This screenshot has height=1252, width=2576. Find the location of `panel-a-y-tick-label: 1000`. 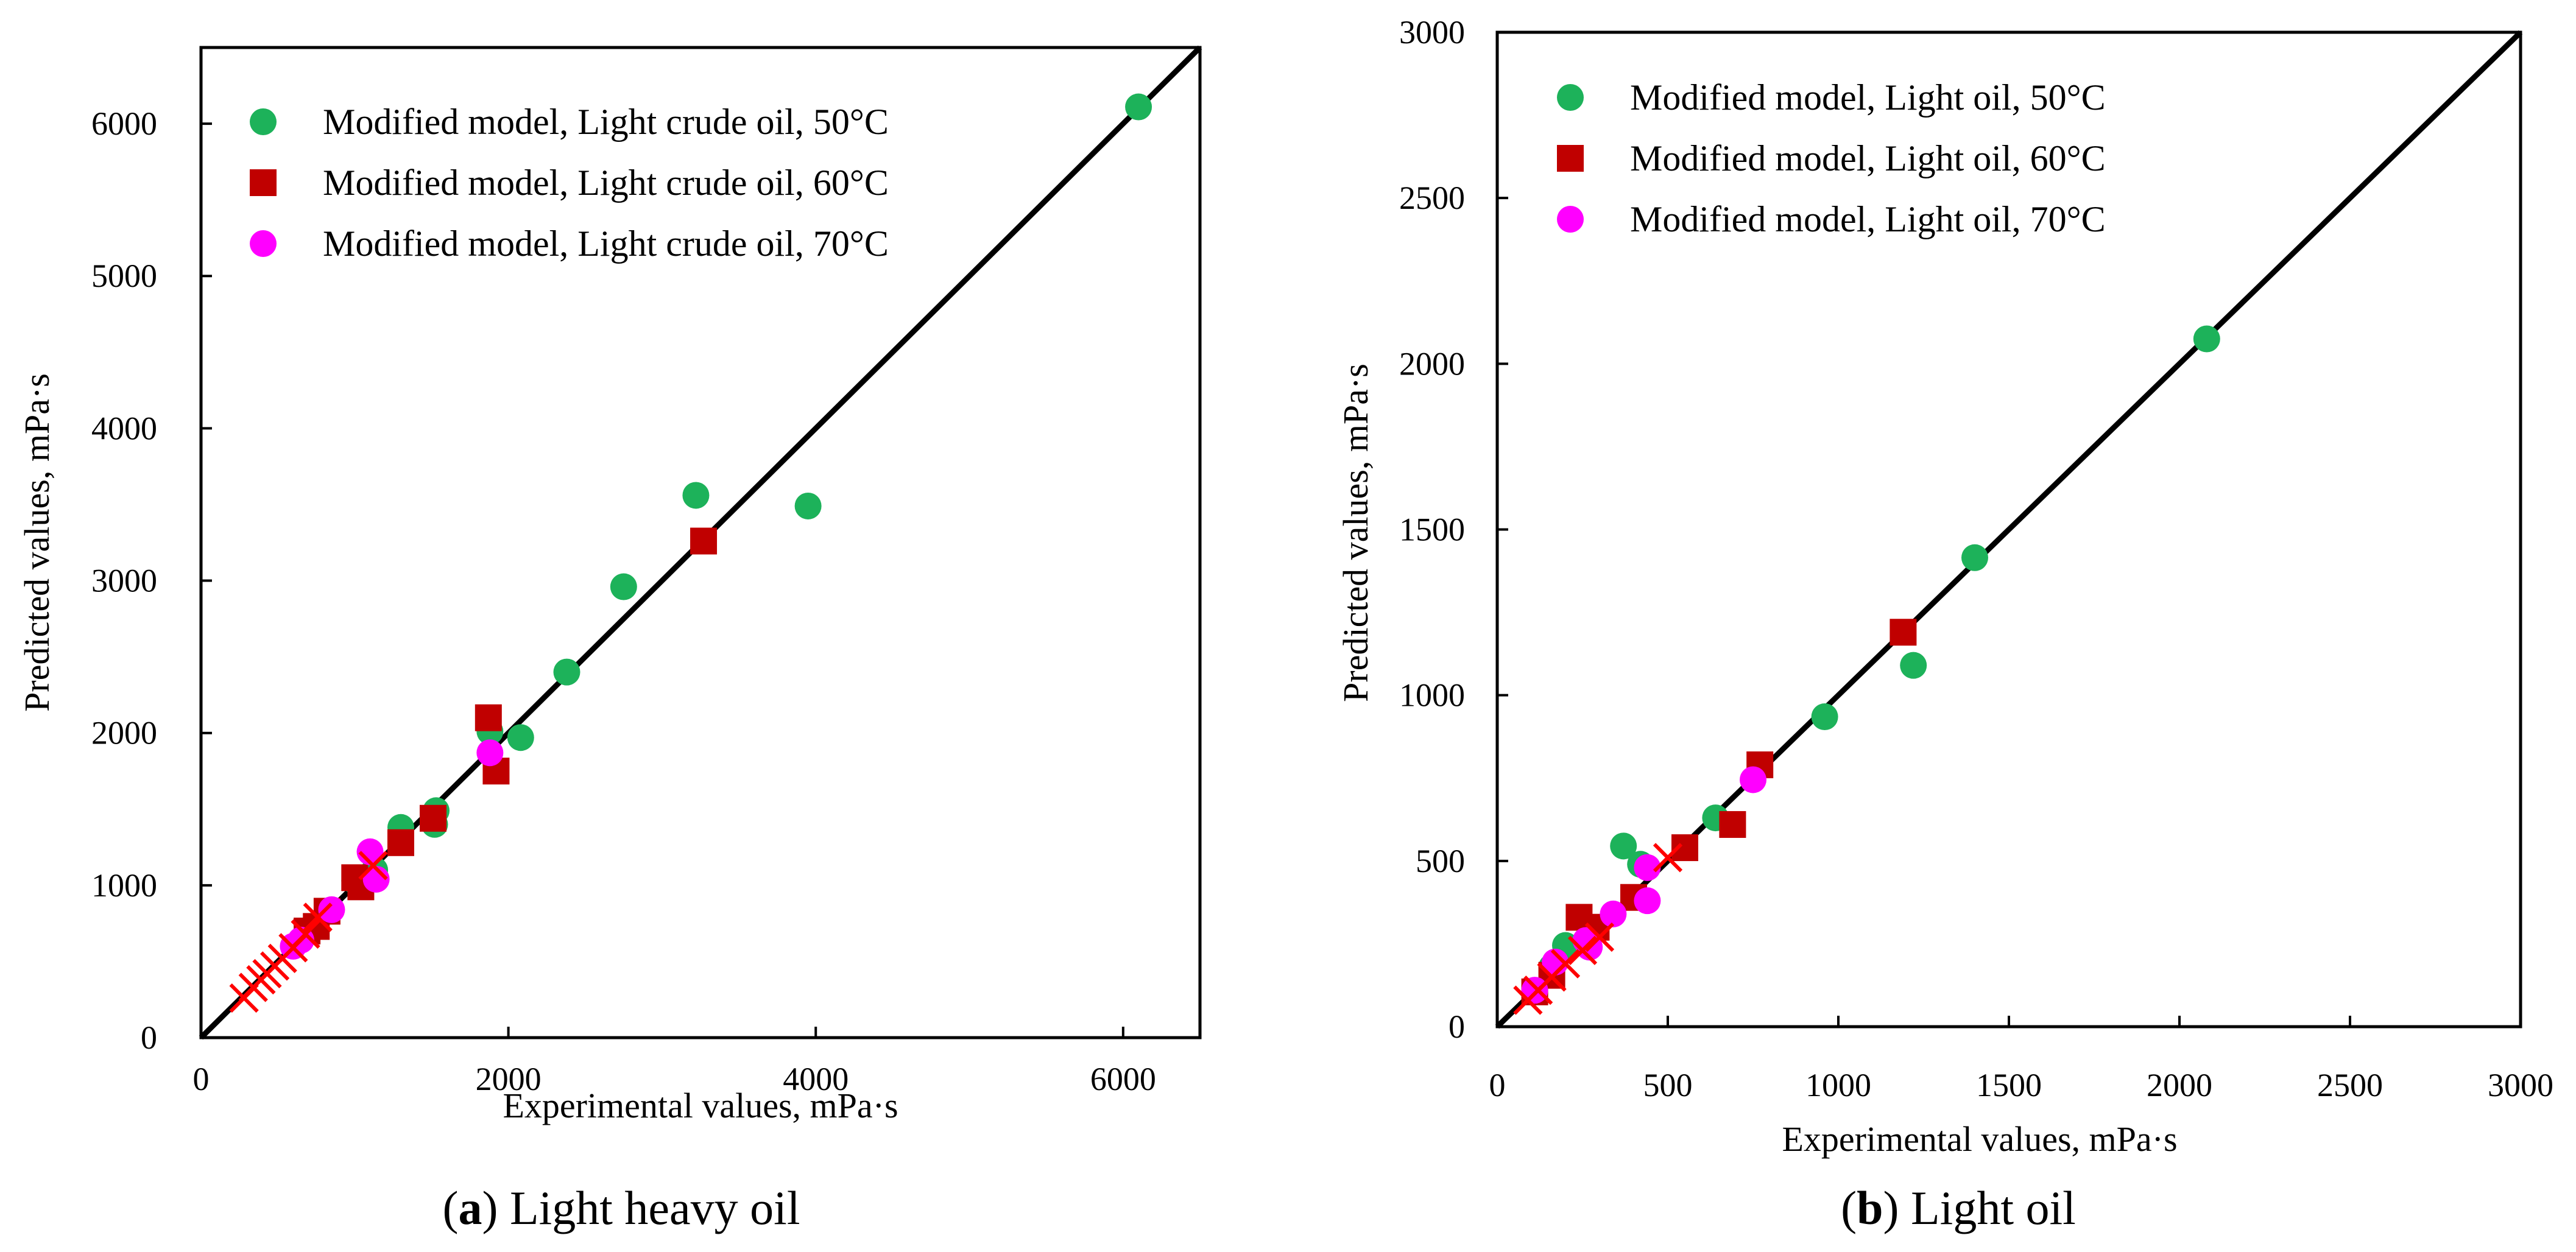

panel-a-y-tick-label: 1000 is located at coordinates (124, 885).